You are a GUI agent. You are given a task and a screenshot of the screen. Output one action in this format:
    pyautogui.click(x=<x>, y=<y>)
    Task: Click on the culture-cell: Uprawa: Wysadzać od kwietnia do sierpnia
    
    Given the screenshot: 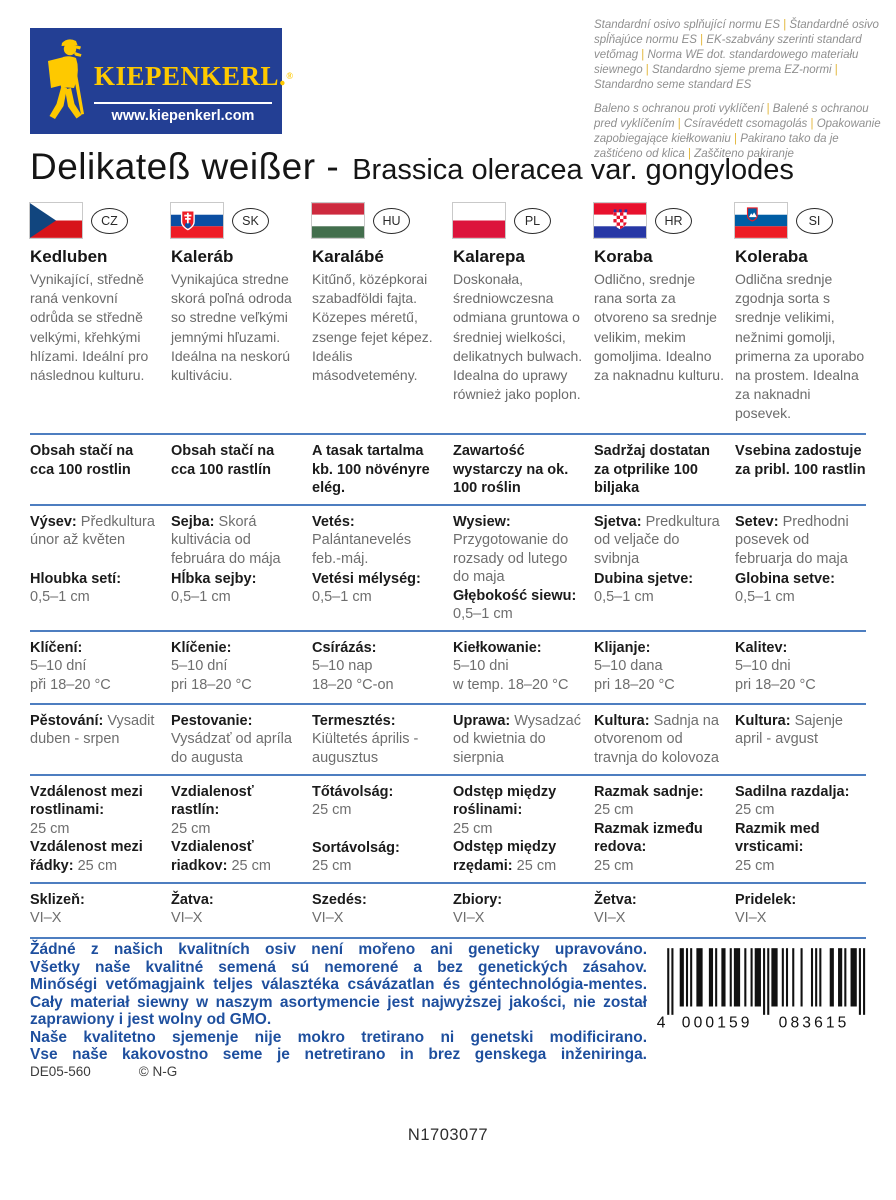 What is the action you would take?
    pyautogui.click(x=517, y=739)
    